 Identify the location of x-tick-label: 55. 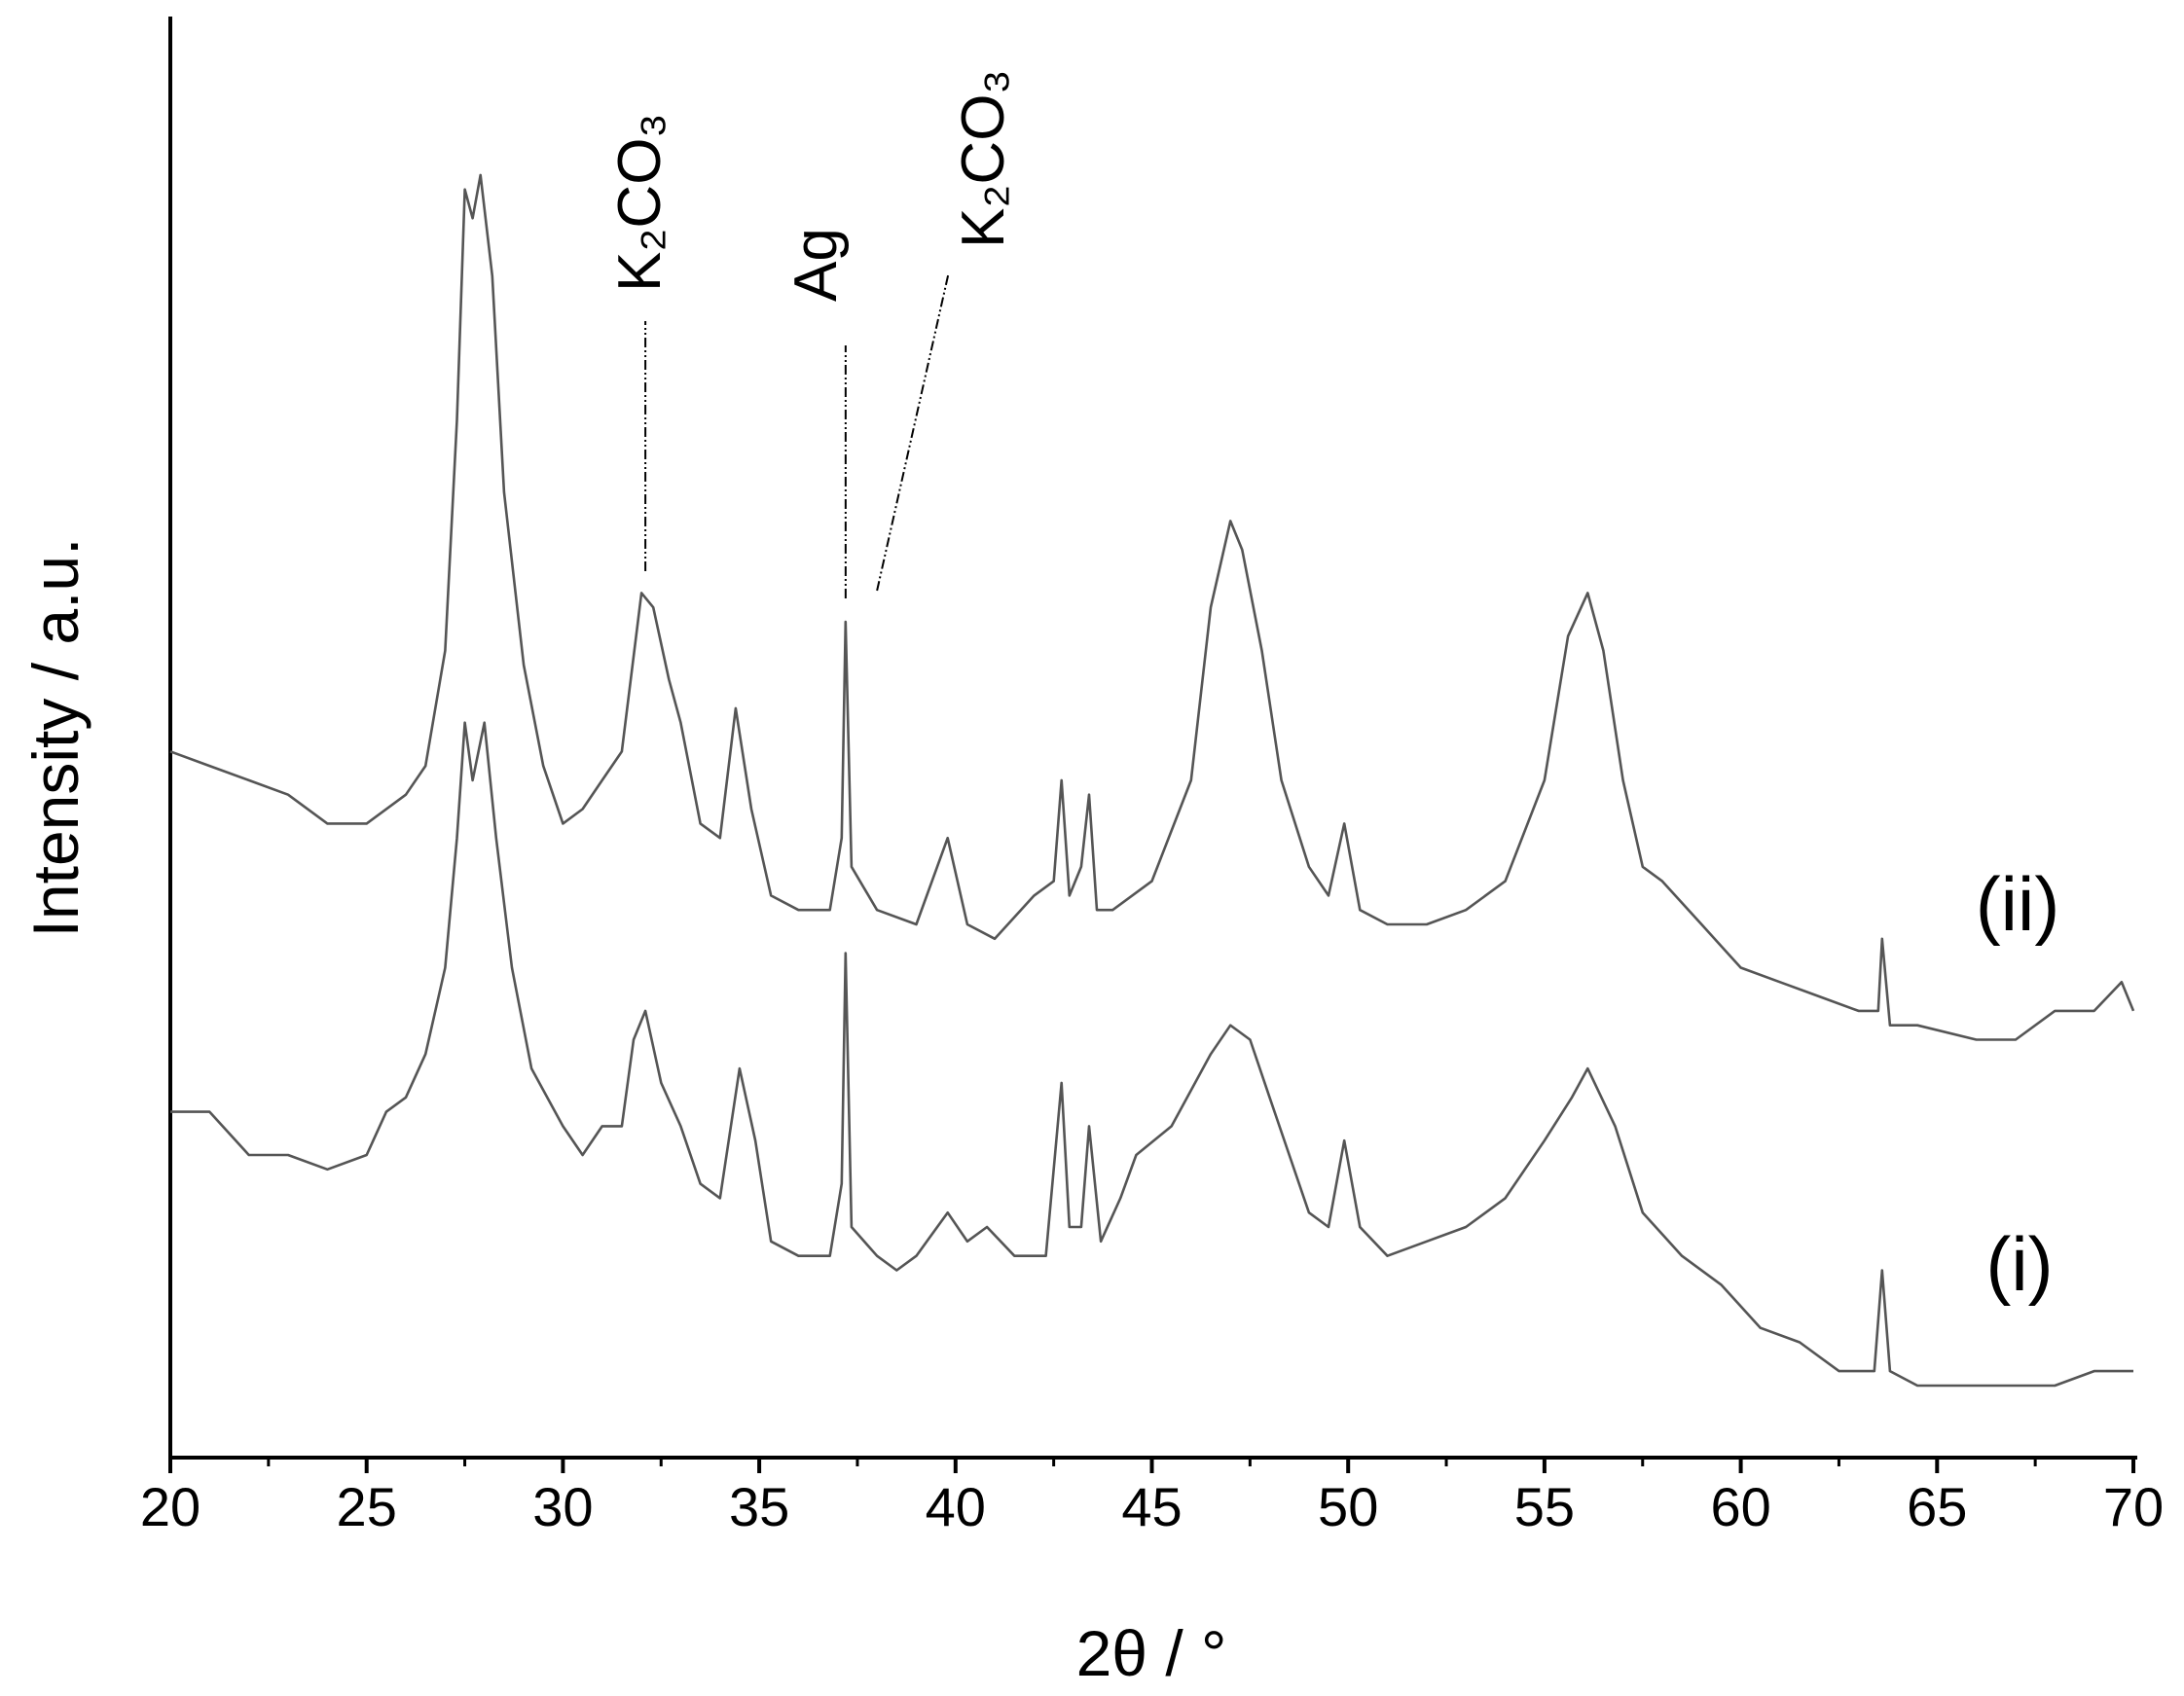
(1544, 1506).